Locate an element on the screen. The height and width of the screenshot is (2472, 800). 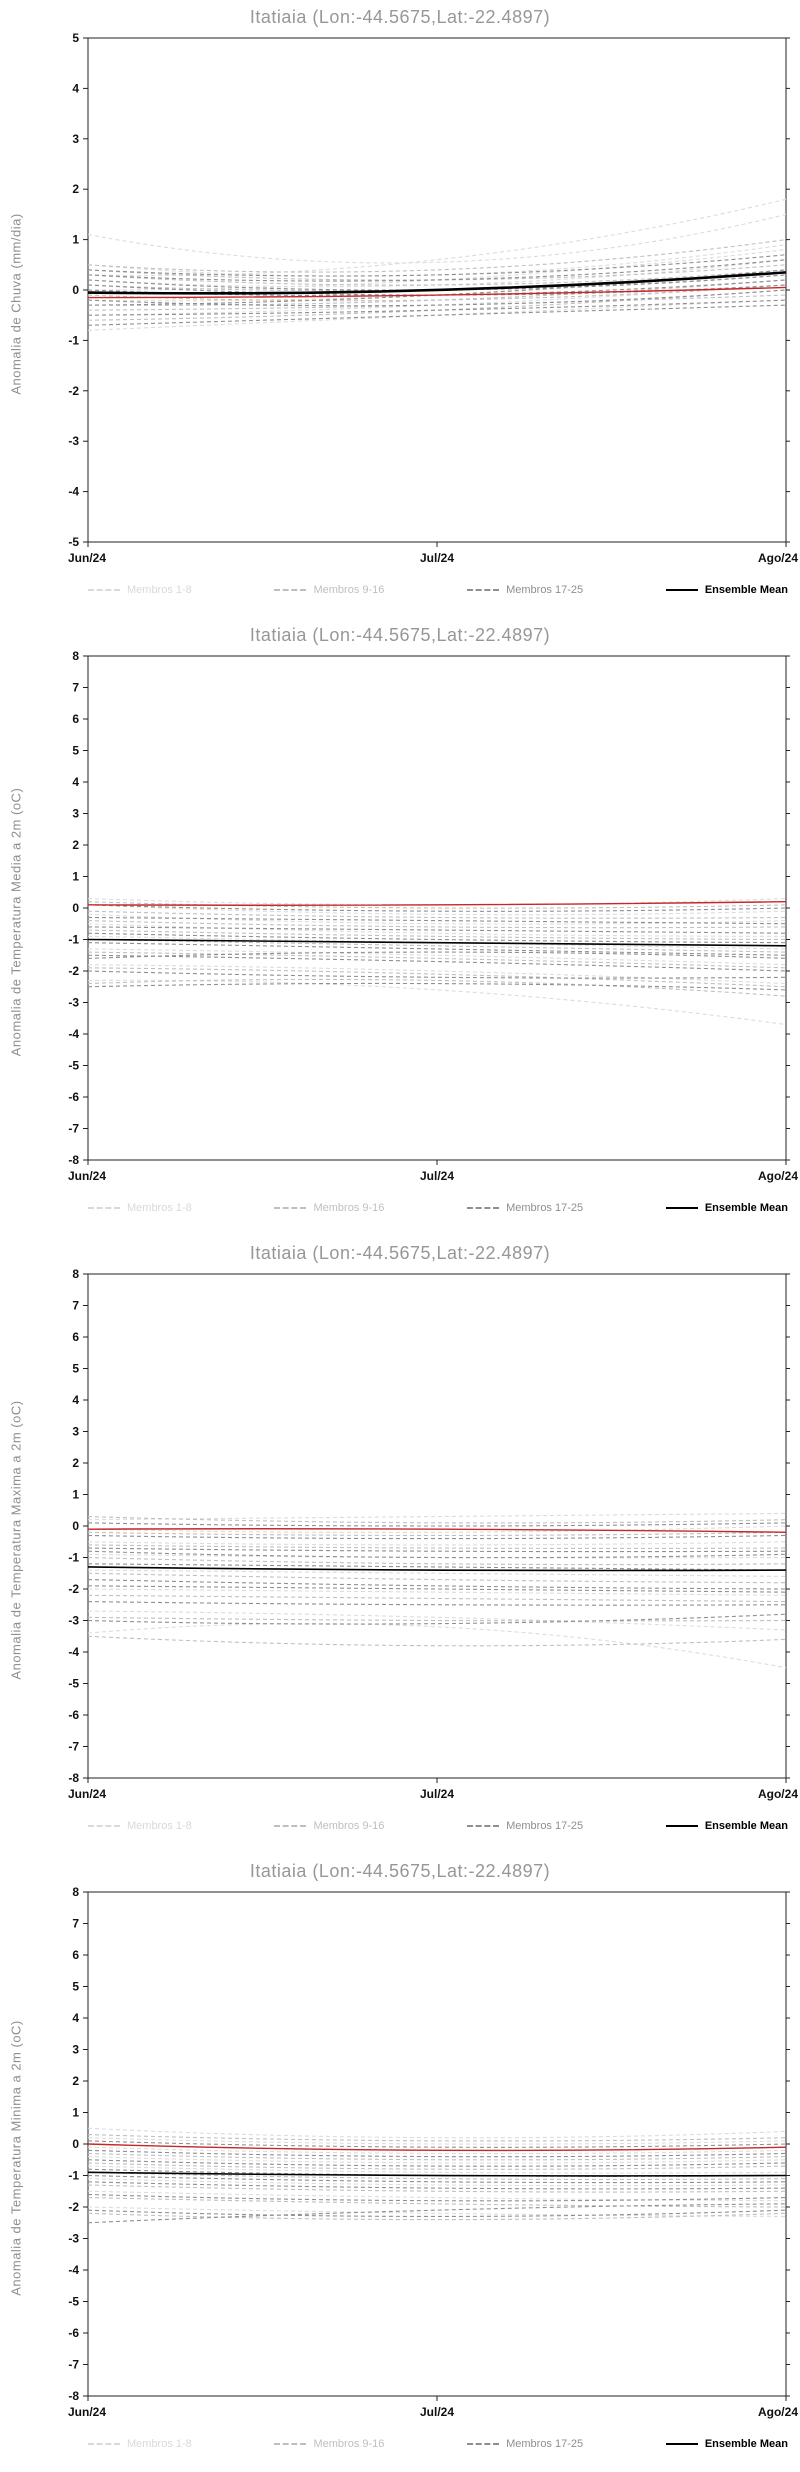
legend-item-members-1-8: Membros 1-8 is located at coordinates (140, 2444).